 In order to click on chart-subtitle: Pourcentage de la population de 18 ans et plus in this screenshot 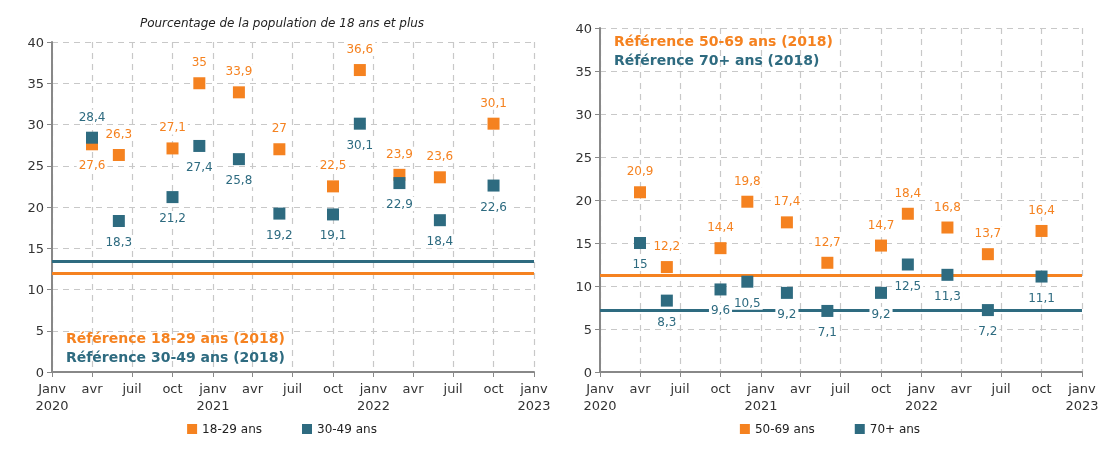, I will do `click(282, 23)`.